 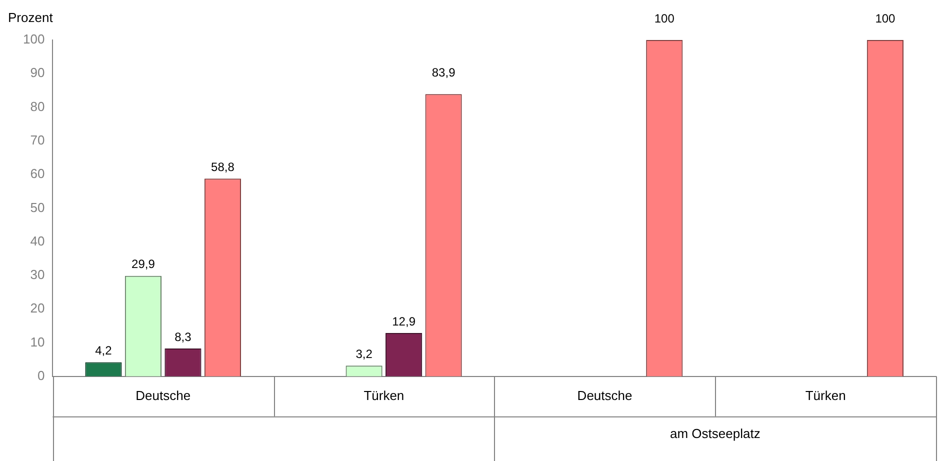 What do you see at coordinates (37, 207) in the screenshot?
I see `y-tick-label: 50` at bounding box center [37, 207].